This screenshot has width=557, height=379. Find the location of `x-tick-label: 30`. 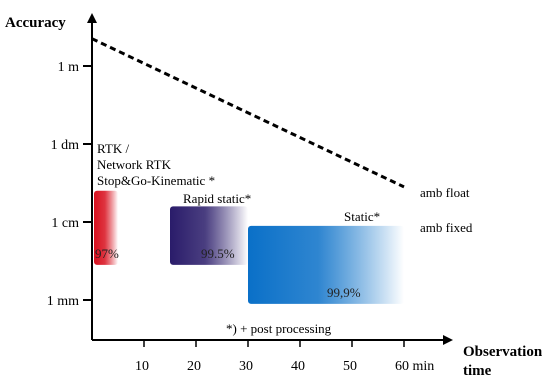

x-tick-label: 30 is located at coordinates (246, 366).